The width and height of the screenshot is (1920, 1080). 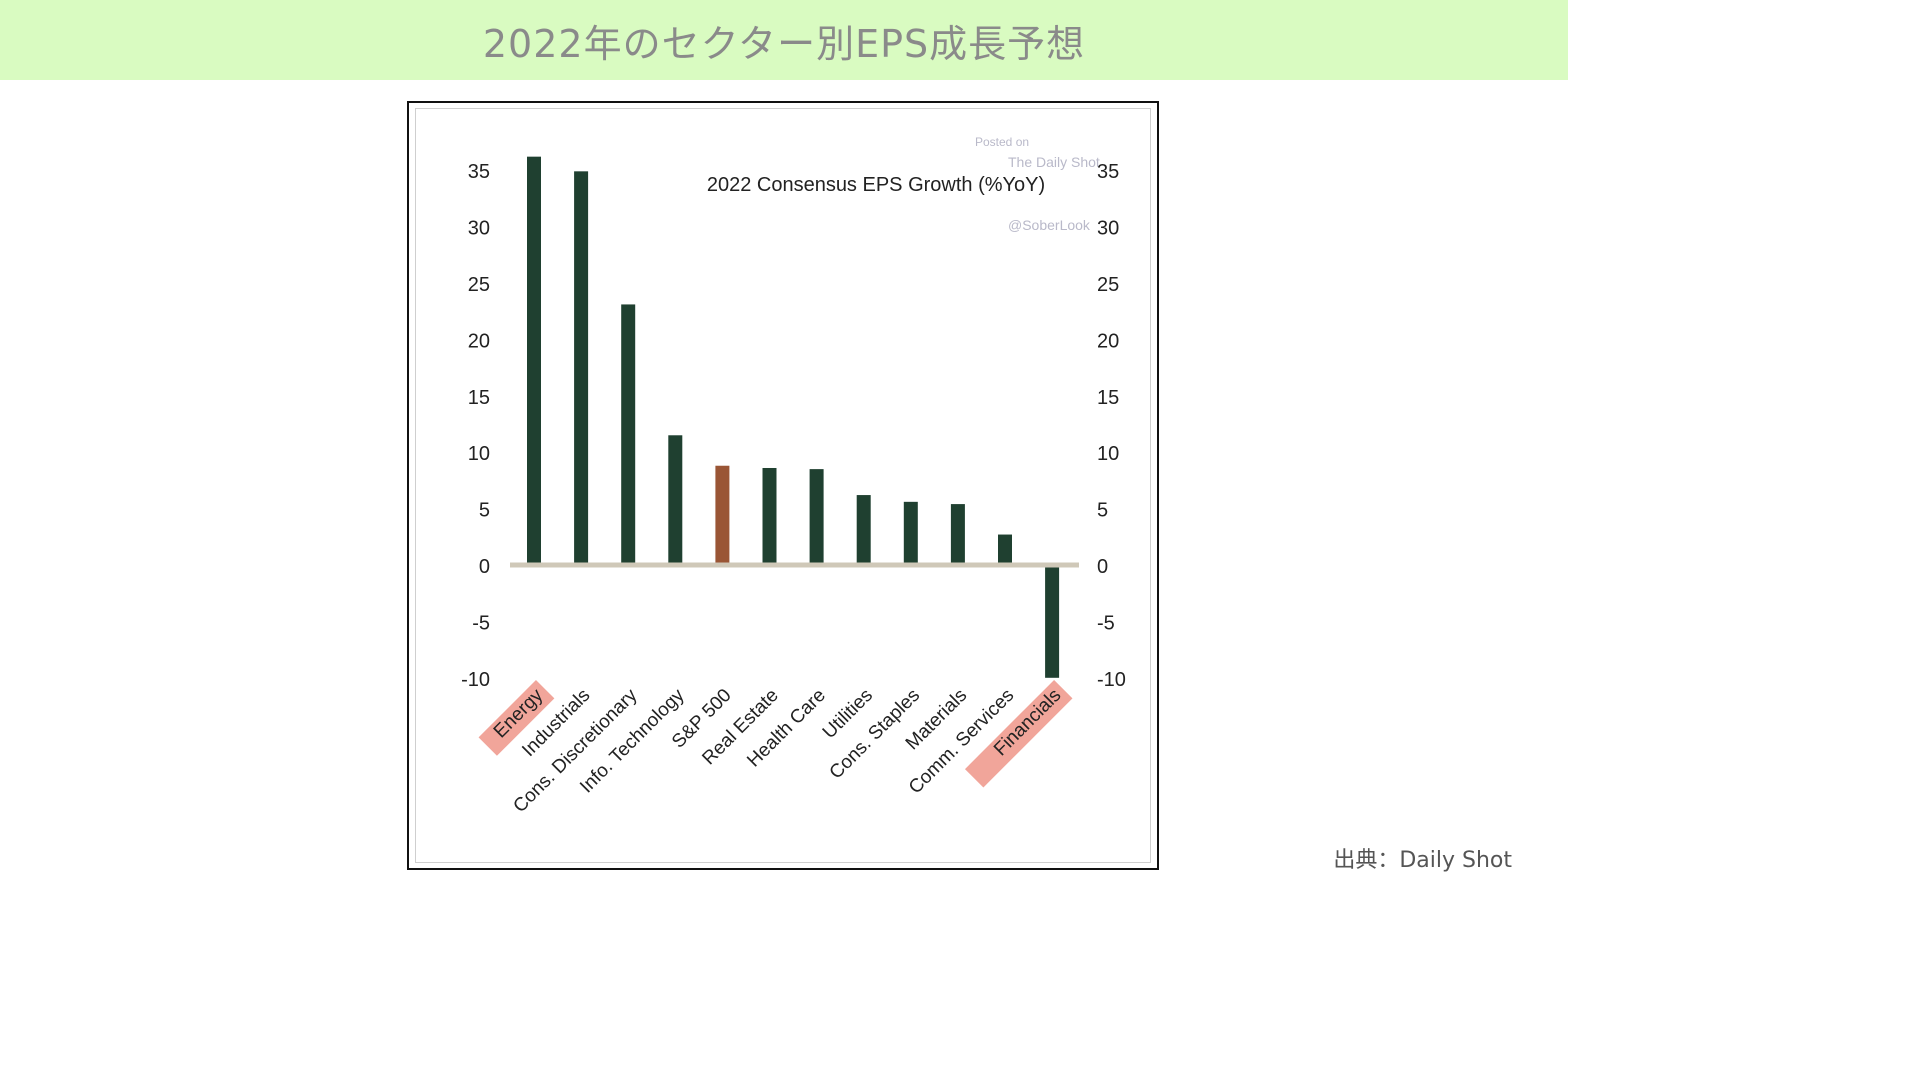 What do you see at coordinates (481, 623) in the screenshot?
I see `y-tick-label-left: -5` at bounding box center [481, 623].